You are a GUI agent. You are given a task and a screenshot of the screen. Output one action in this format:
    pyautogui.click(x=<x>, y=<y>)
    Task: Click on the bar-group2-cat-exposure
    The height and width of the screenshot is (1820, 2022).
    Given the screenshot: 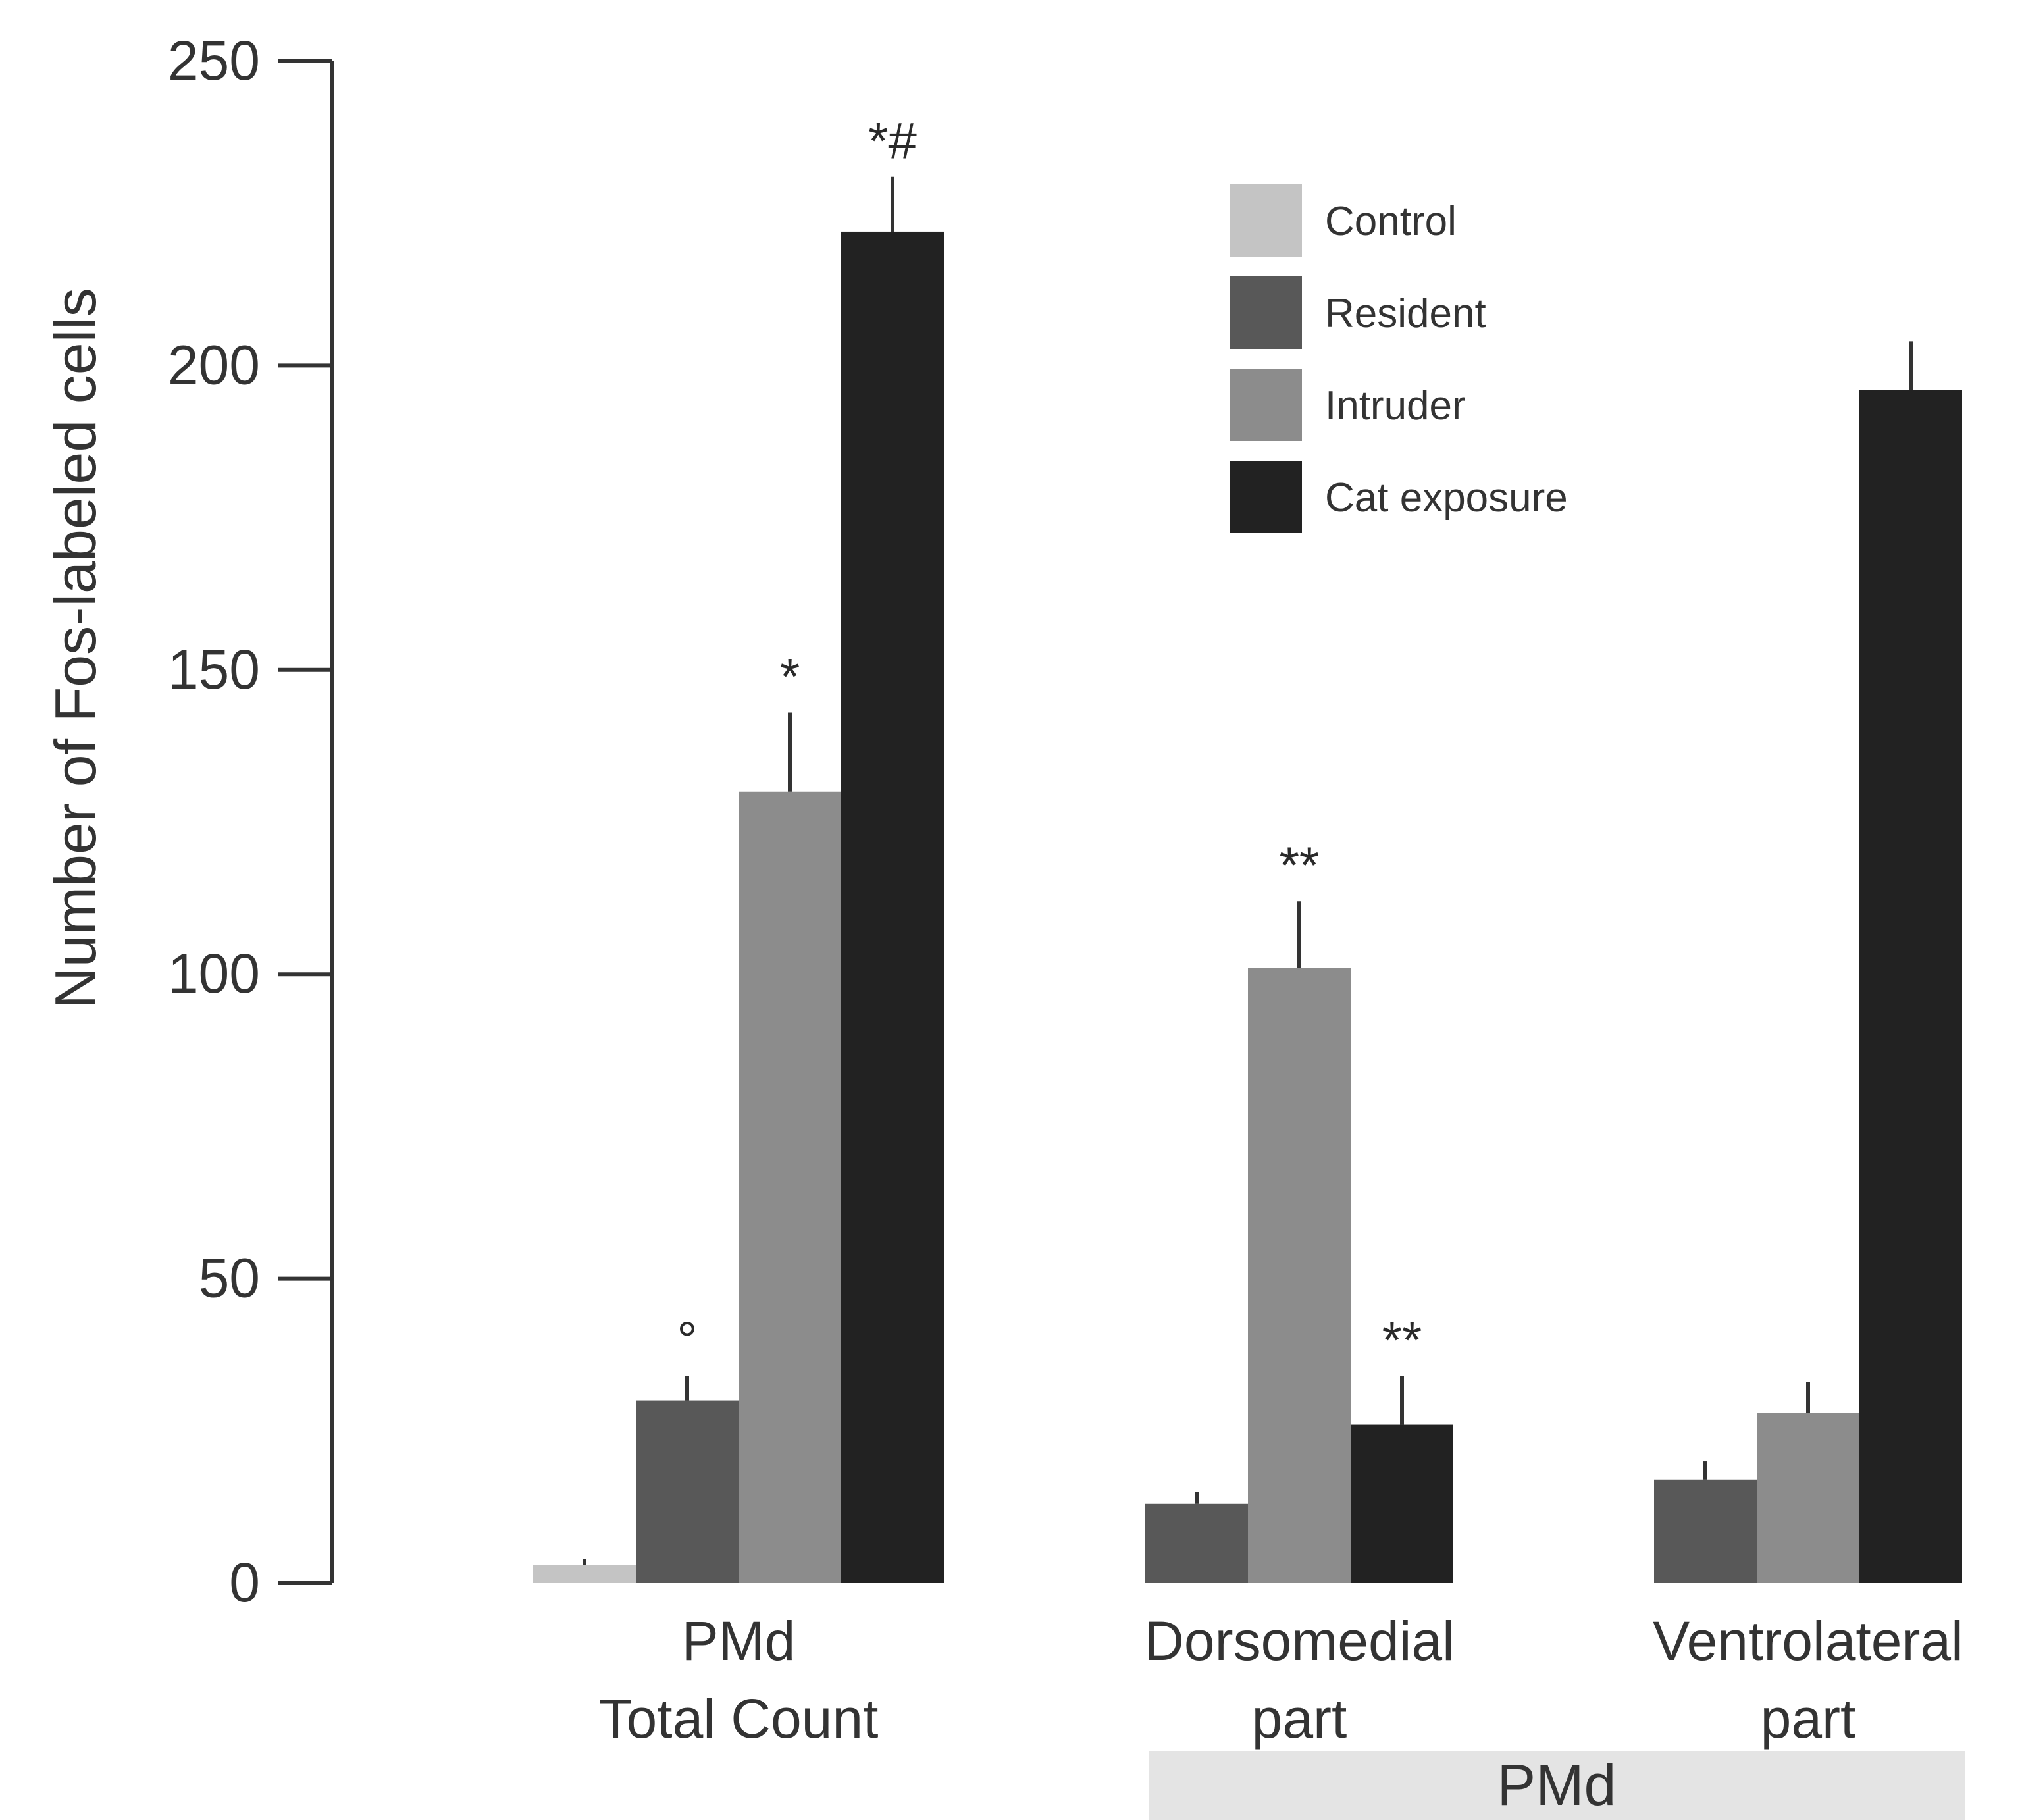 What is the action you would take?
    pyautogui.click(x=1402, y=1503)
    